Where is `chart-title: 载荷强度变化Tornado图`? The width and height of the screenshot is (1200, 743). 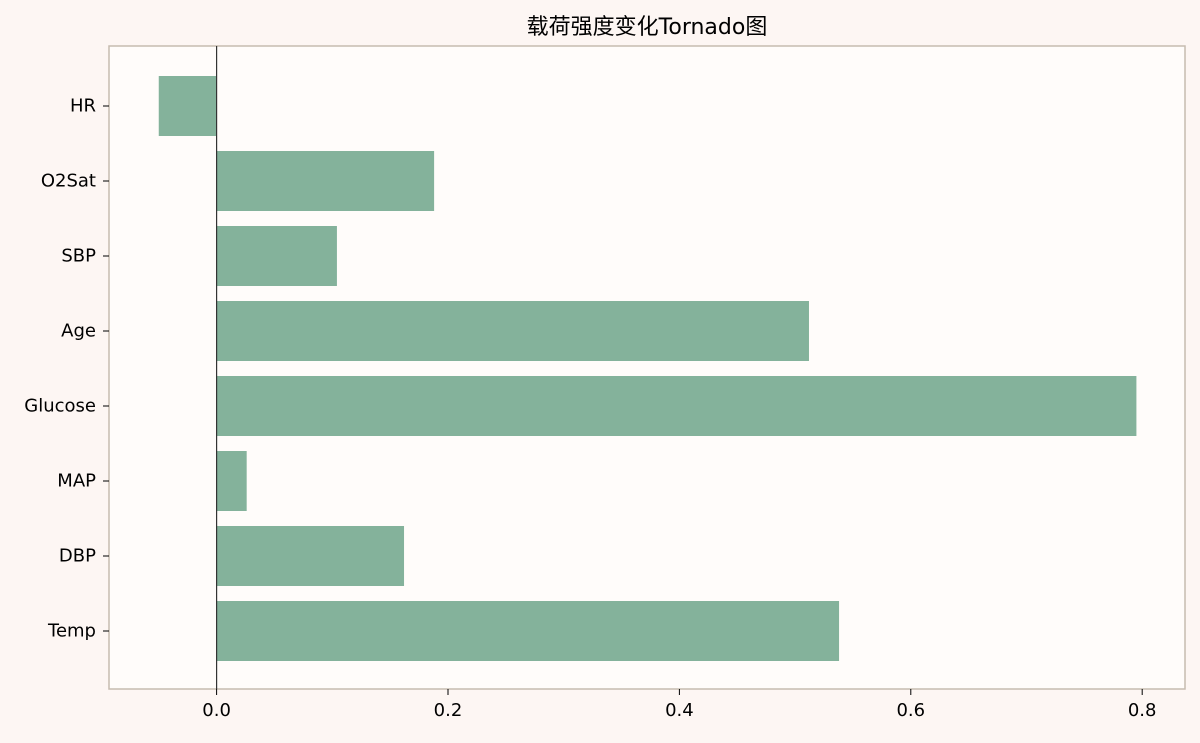
chart-title: 载荷强度变化Tornado图 is located at coordinates (647, 27).